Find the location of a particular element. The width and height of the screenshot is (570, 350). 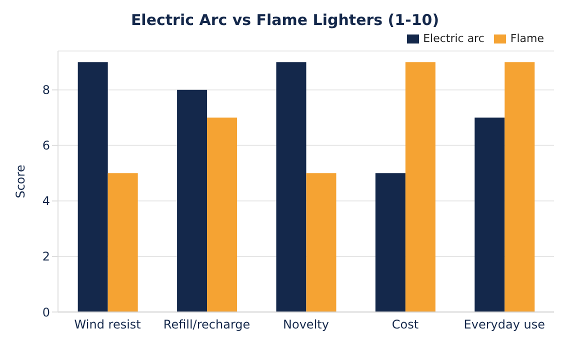

x-tick-label: Novelty is located at coordinates (306, 325).